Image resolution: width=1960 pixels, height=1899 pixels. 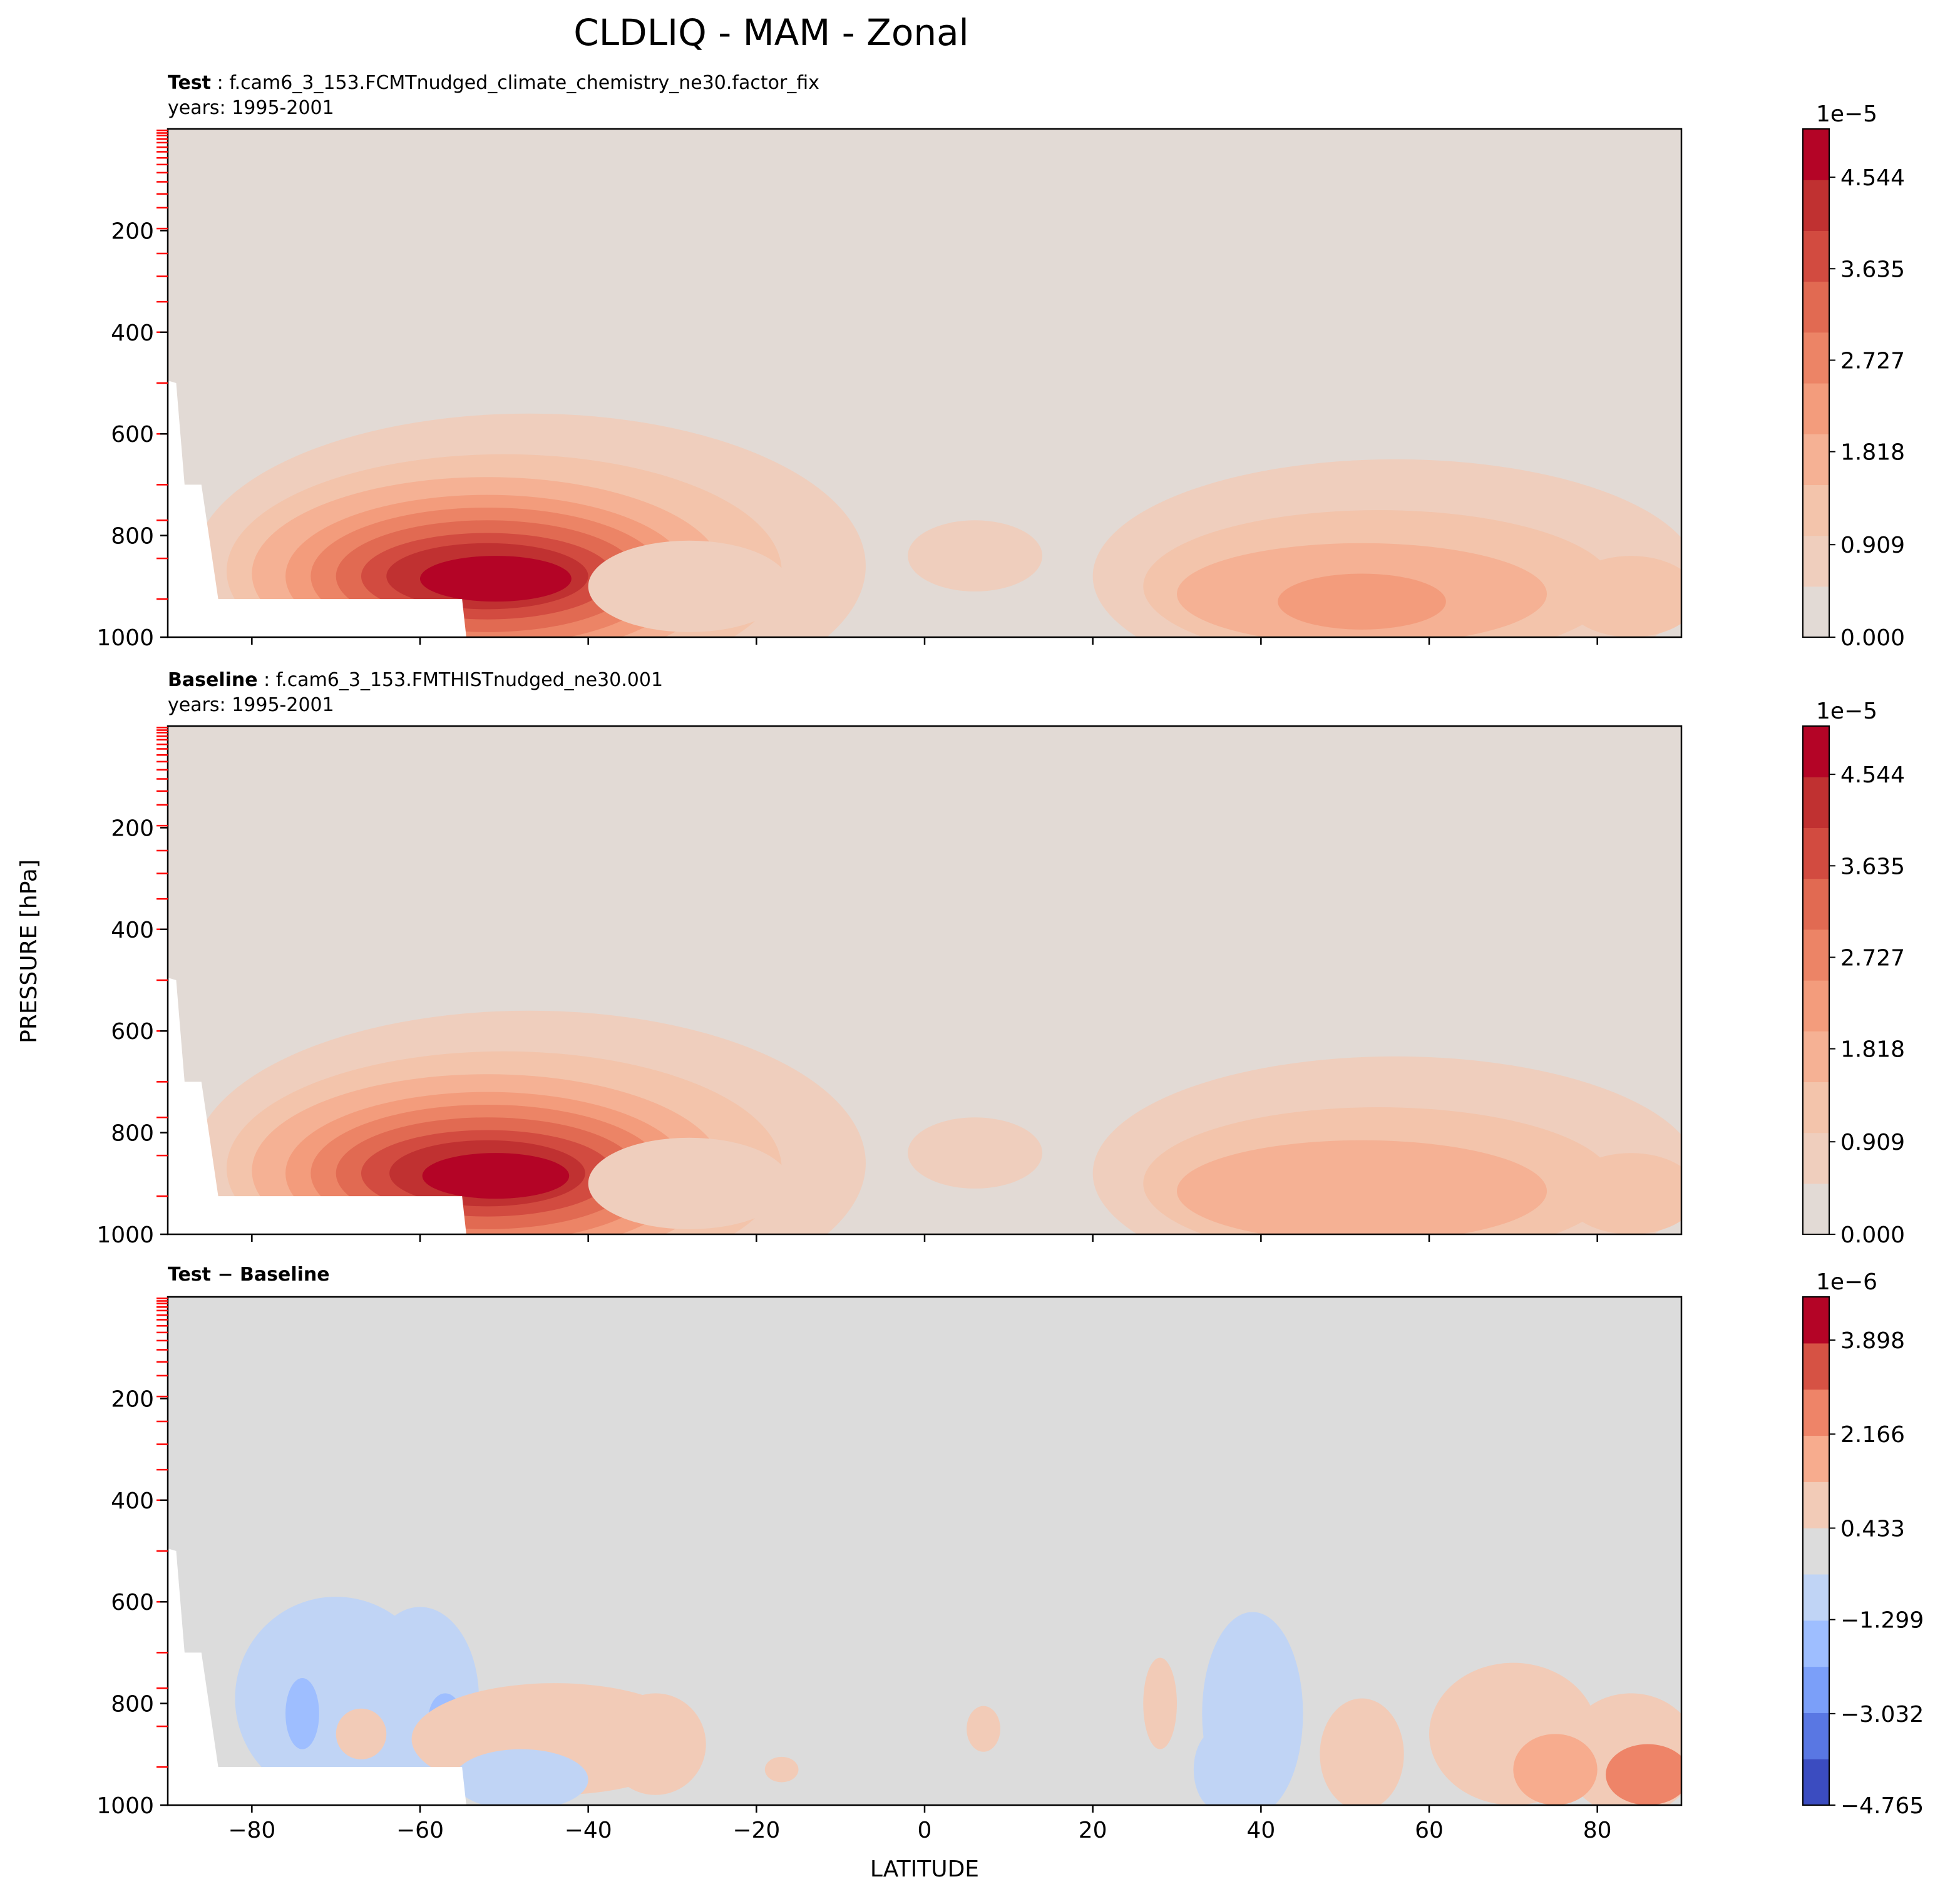 I want to click on panel-title-bold: Baseline, so click(x=213, y=680).